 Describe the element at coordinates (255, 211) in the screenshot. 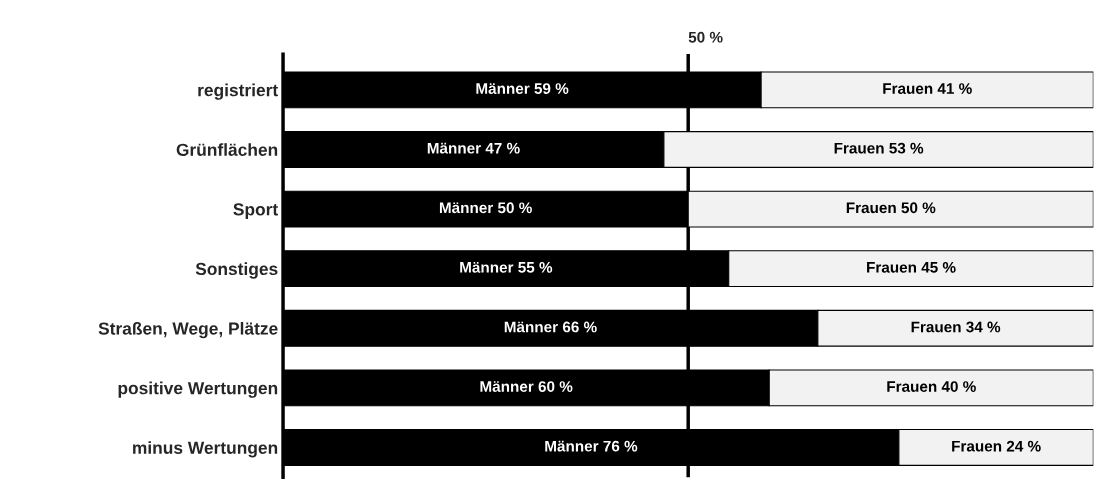

I see `y-tick-label: Sport` at that location.